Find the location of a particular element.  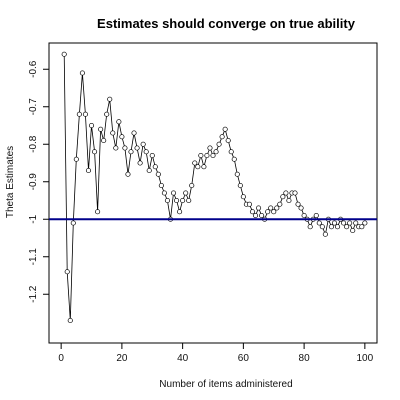

y-axis-label: Theta Estimates is located at coordinates (10, 182).